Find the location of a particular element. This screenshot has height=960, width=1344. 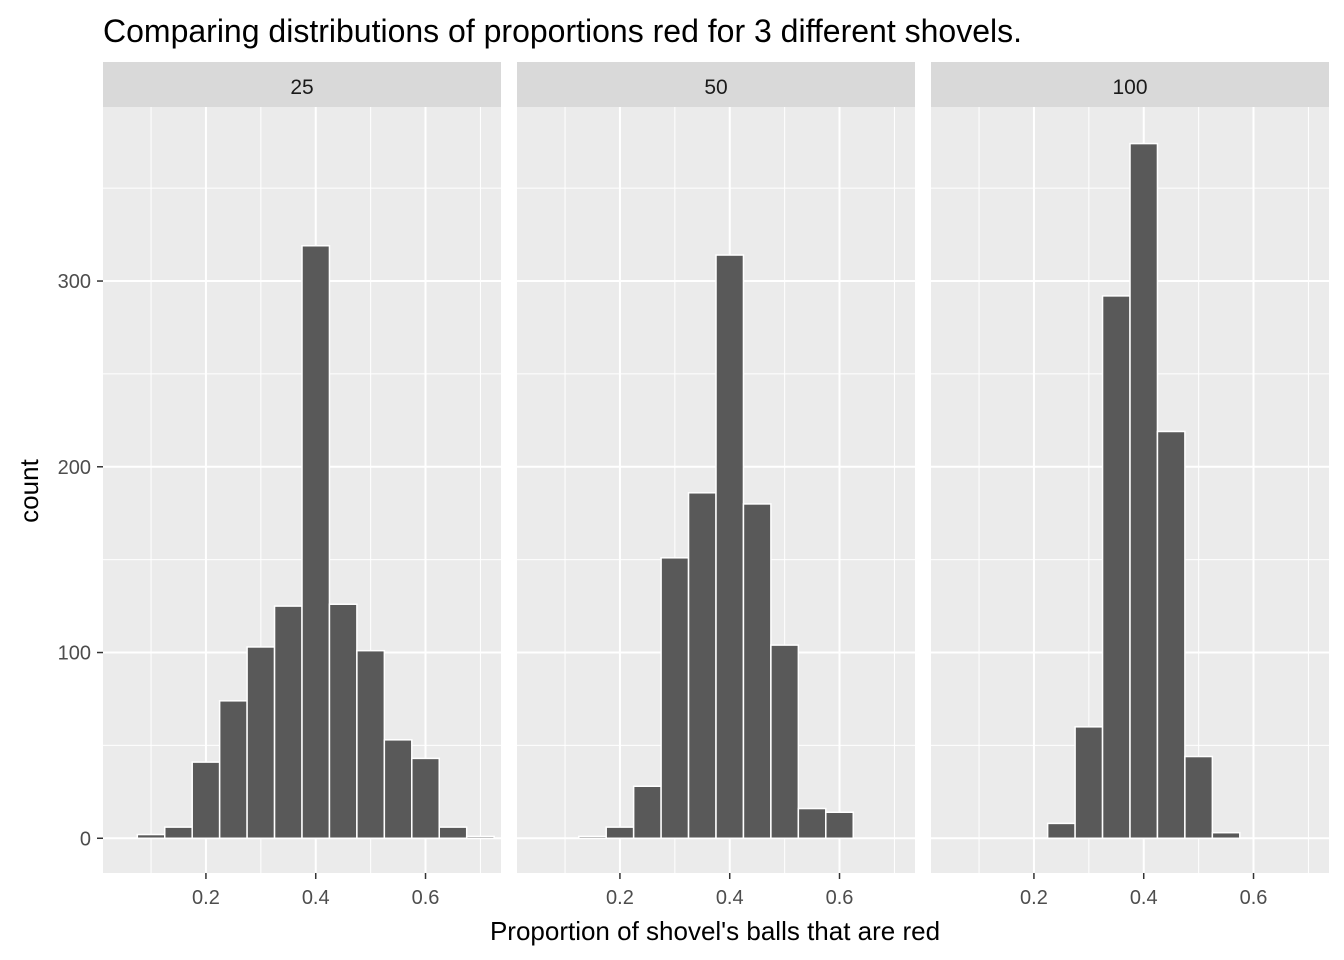

x-axis: 0.2 0.4 0.6 0.2 0.4 0.6 0.2 0.4 0.6 is located at coordinates (729, 891).